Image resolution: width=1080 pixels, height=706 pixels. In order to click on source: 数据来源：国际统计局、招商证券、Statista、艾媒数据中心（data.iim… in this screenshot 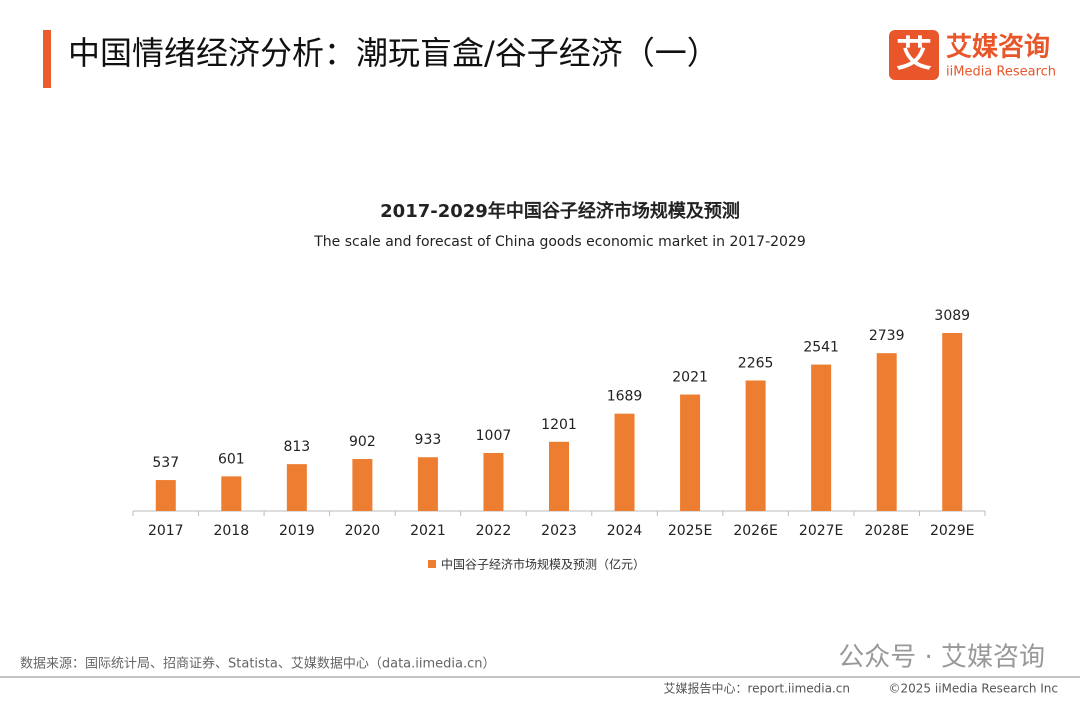, I will do `click(258, 664)`.